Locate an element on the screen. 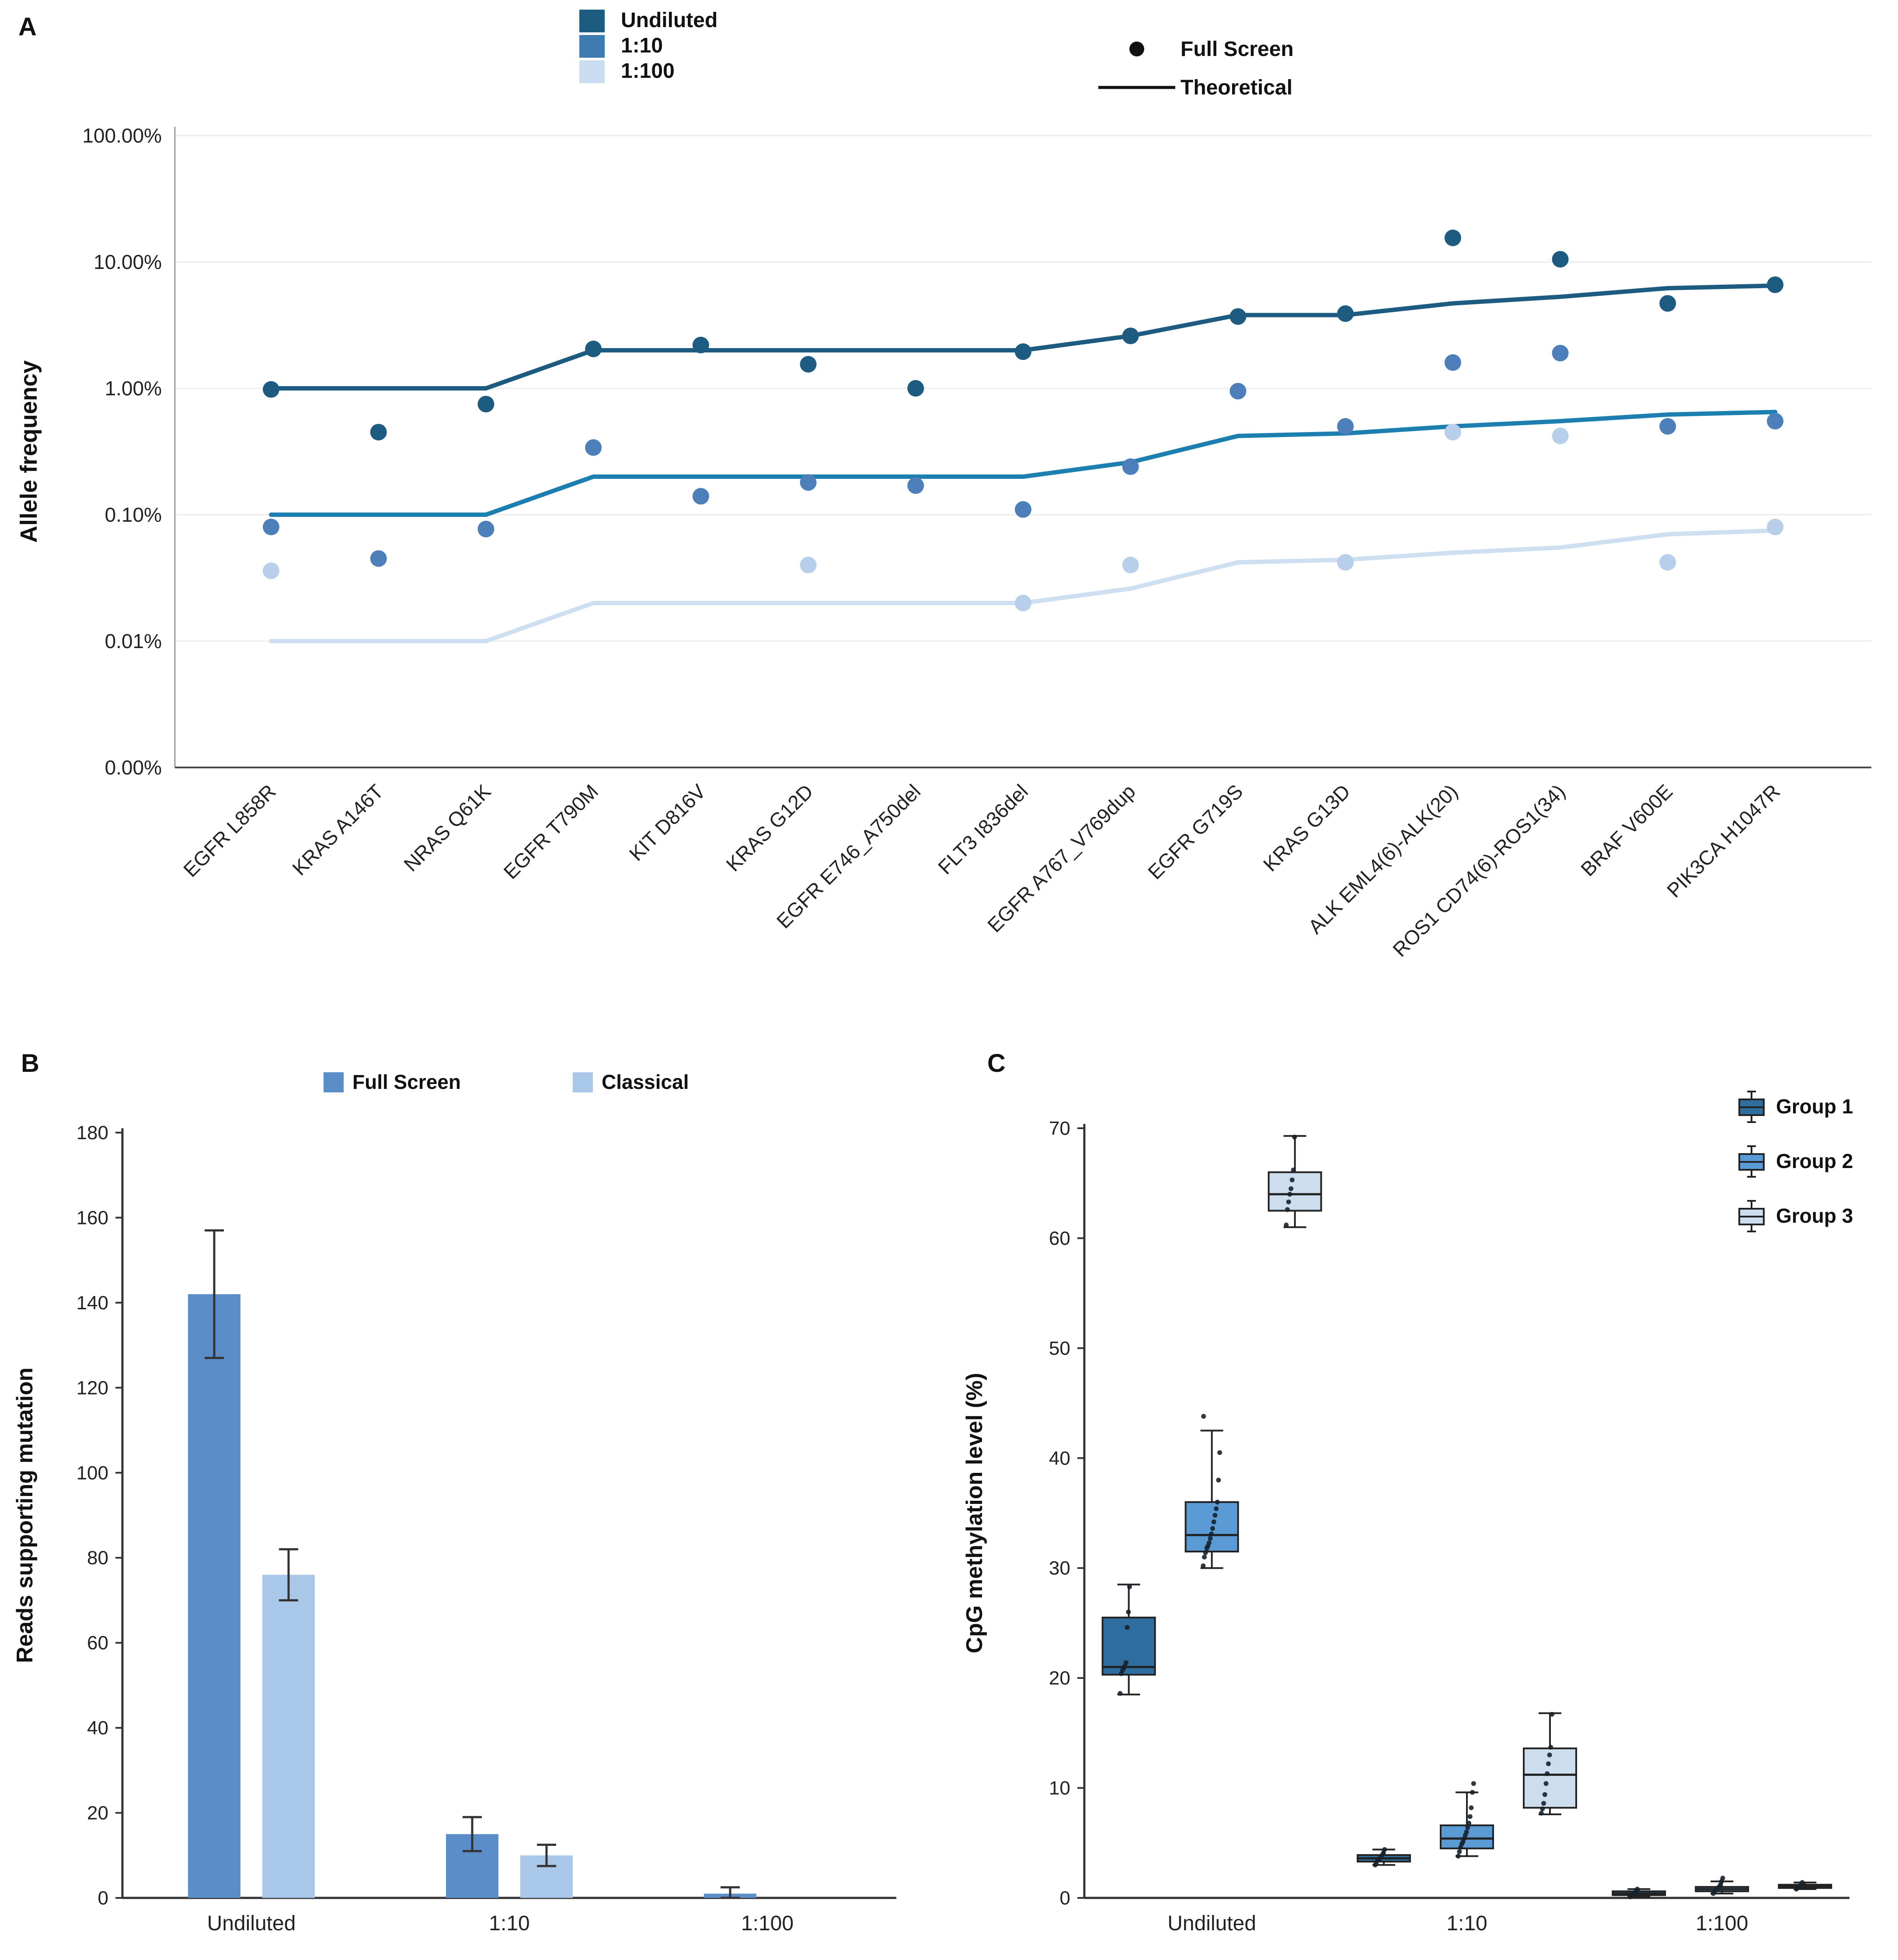  y-tick-label: 80 is located at coordinates (97, 1558).